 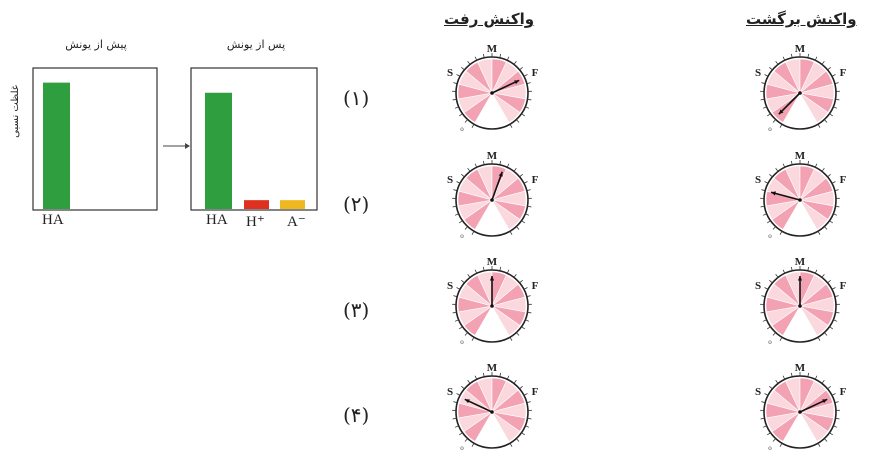 I want to click on gauge-sector, so click(x=814, y=426).